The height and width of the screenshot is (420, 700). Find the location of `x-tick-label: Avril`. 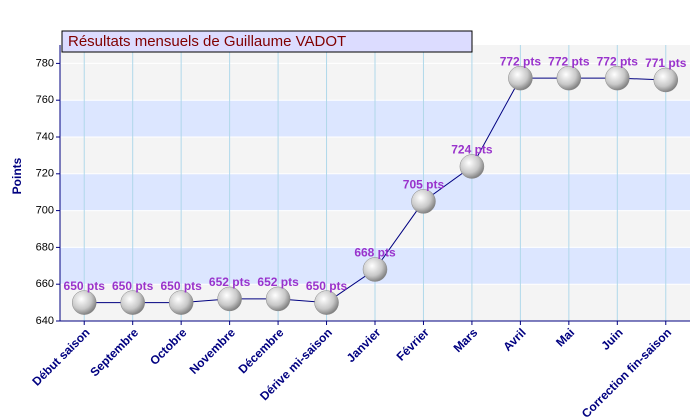

x-tick-label: Avril is located at coordinates (514, 339).